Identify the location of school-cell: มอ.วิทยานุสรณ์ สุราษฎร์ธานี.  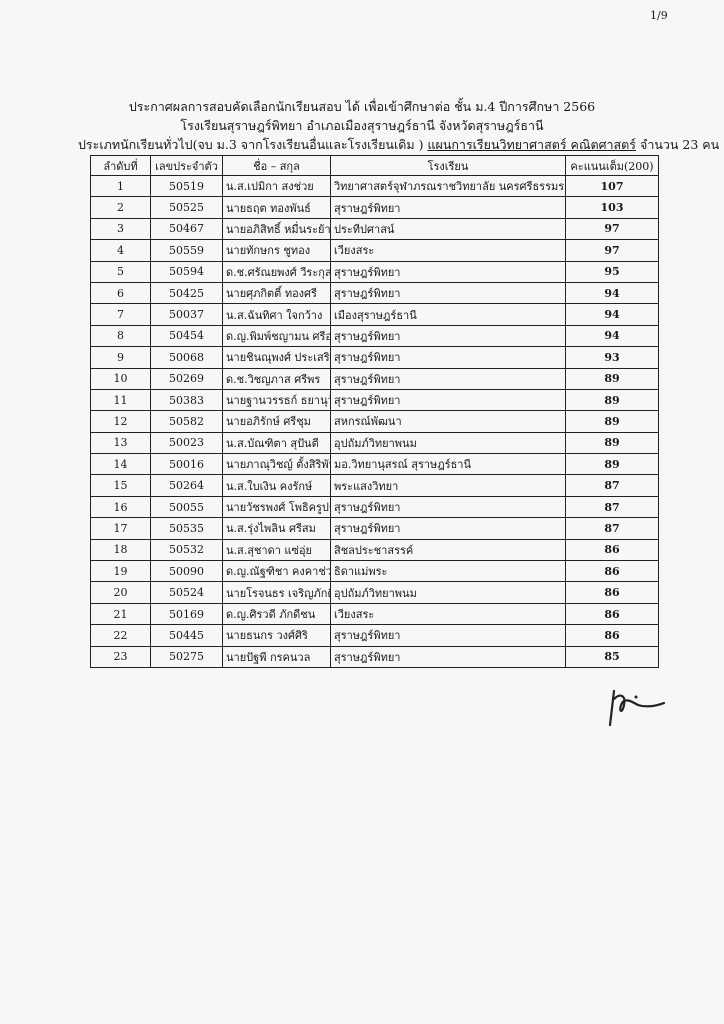
(448, 464).